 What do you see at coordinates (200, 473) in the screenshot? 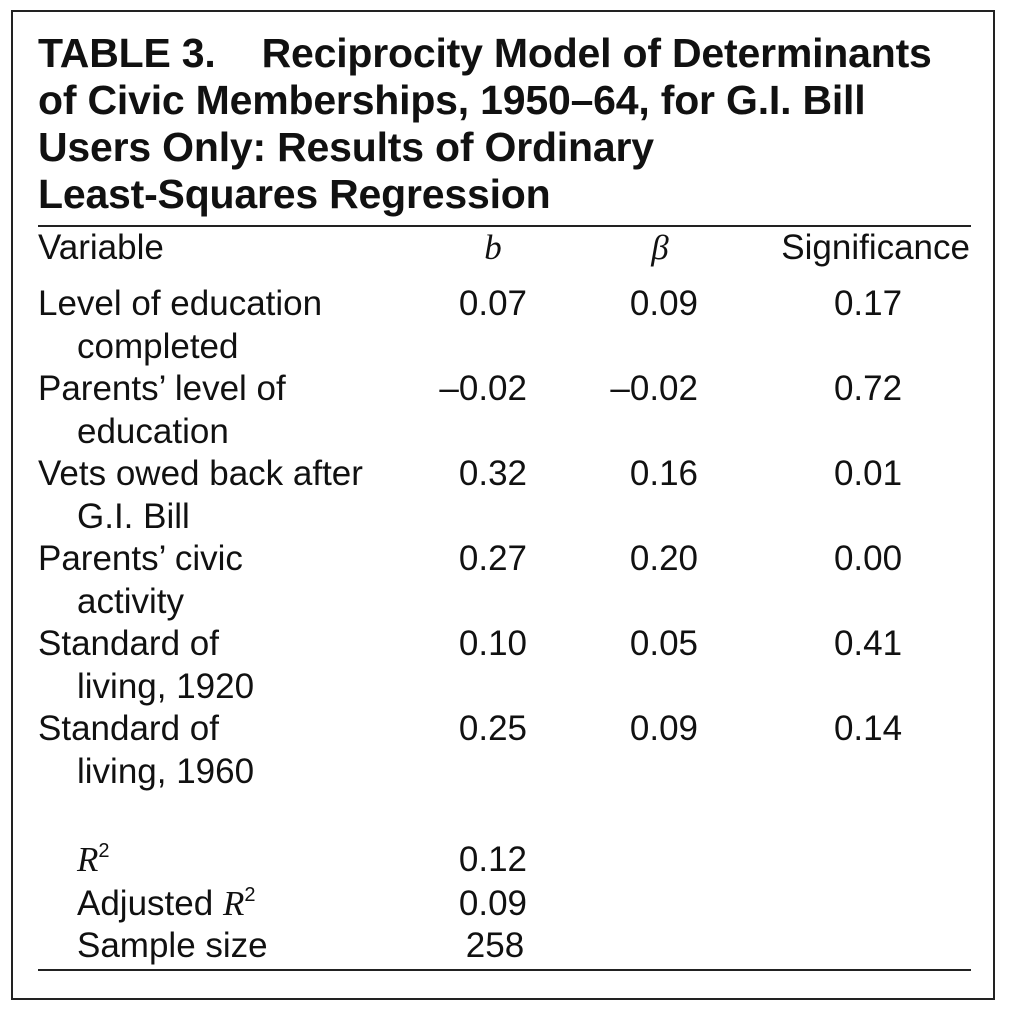
I see `row-3-variable-line-1: Vets owed back after` at bounding box center [200, 473].